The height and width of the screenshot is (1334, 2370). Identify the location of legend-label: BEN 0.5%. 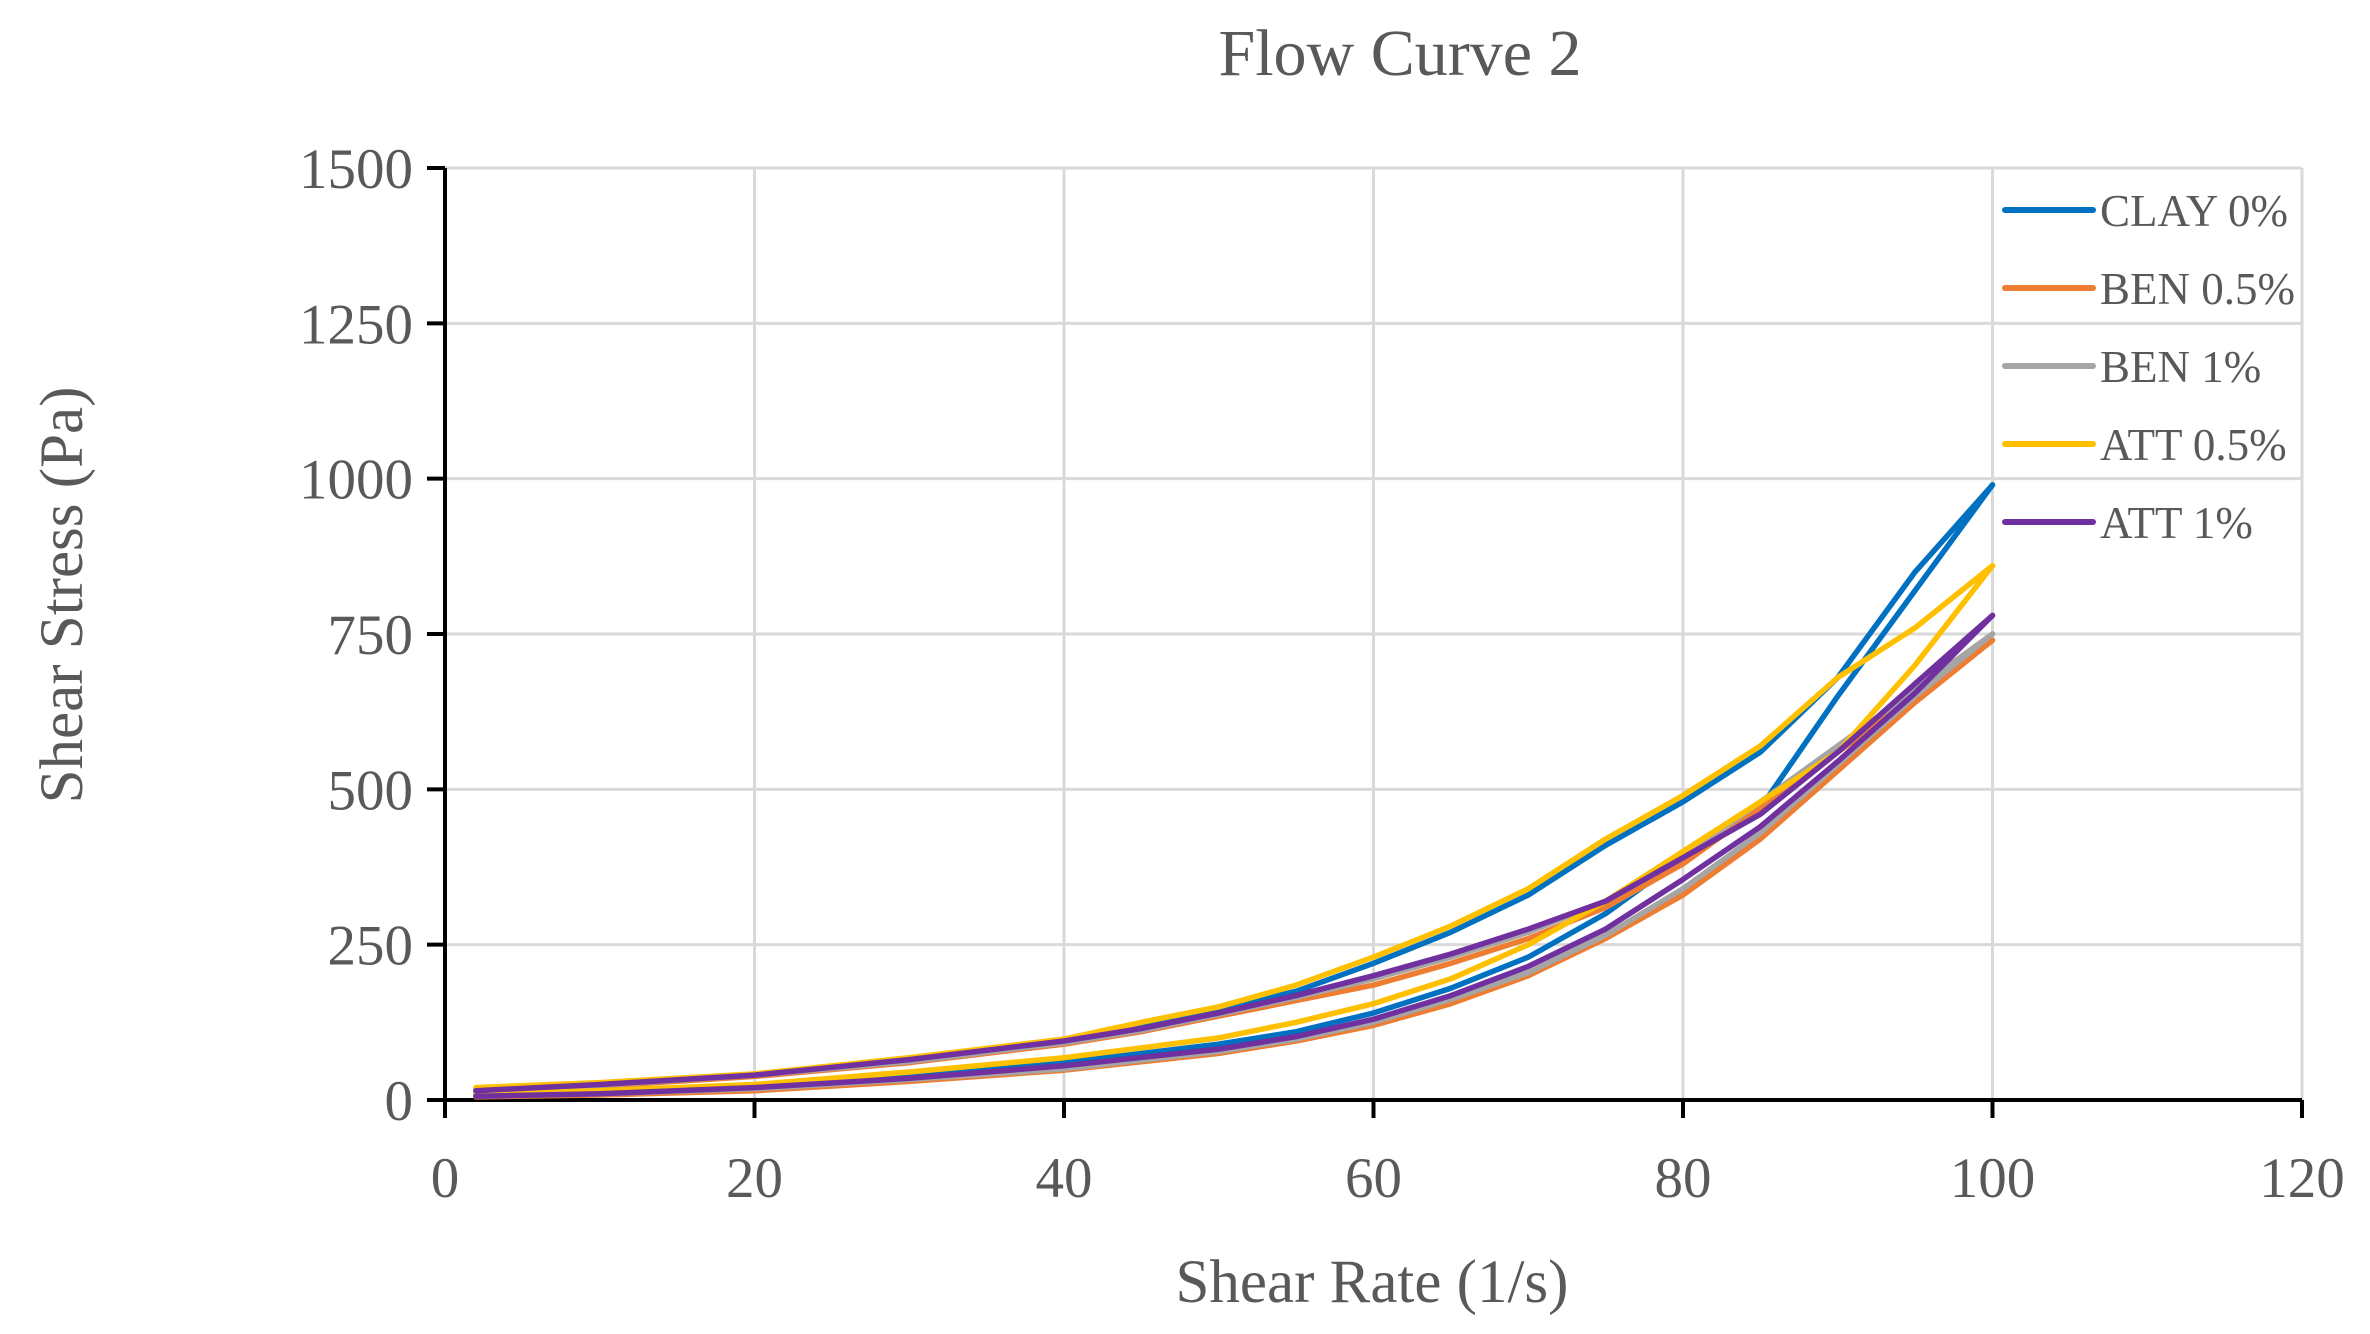
(2197, 289).